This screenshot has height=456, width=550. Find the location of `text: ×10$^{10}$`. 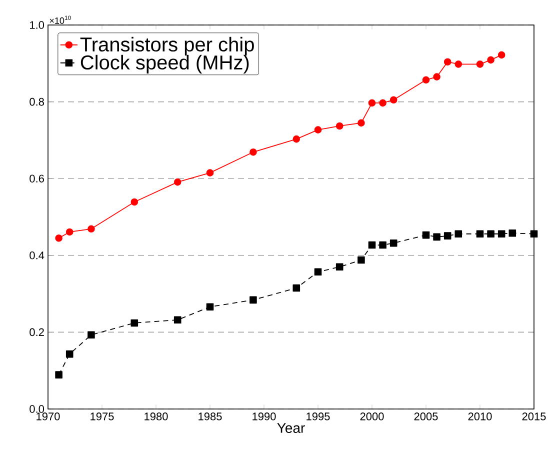

text: ×10$^{10}$ is located at coordinates (60, 20).